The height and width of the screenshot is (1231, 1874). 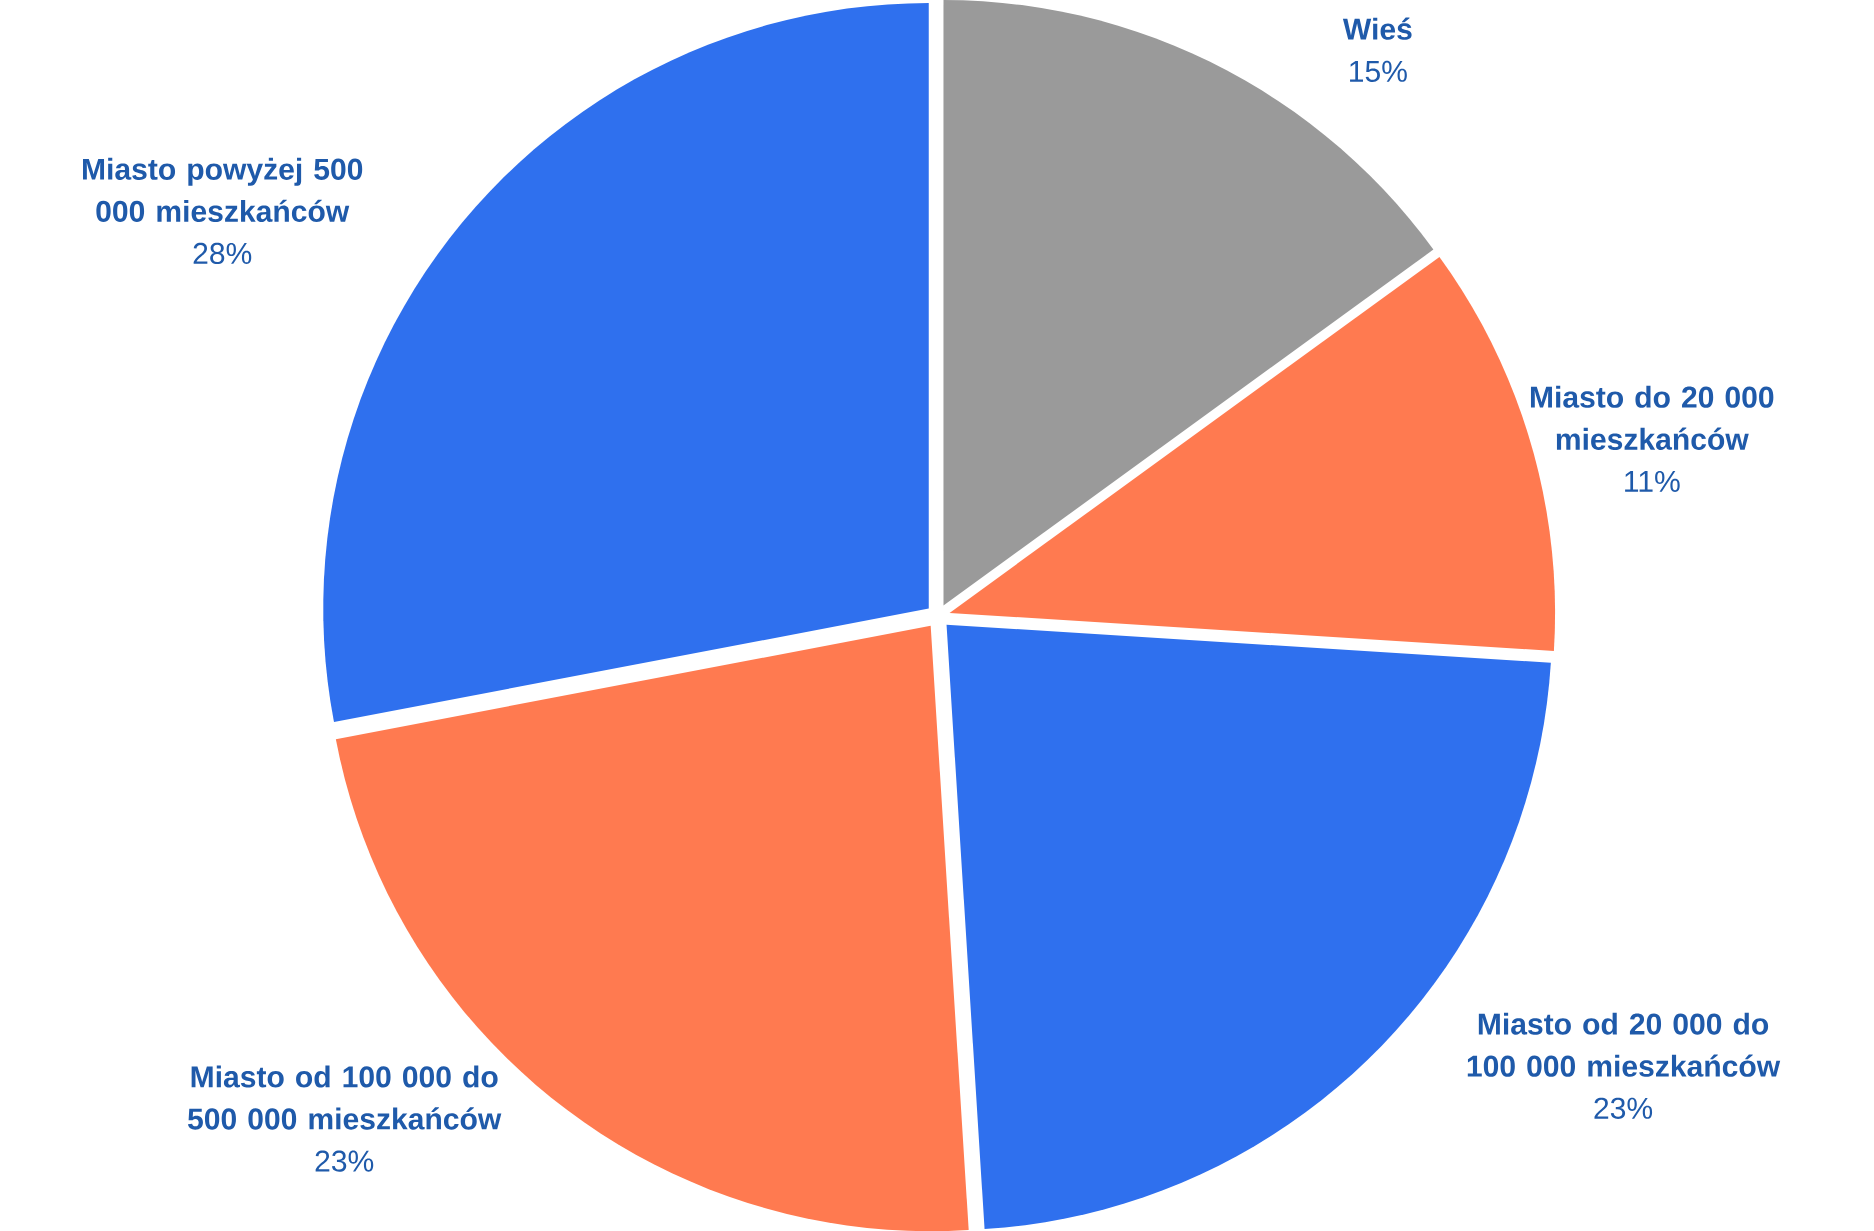 I want to click on slice-label: Miasto od 20 000 do 100 000 mieszkańców, so click(x=1624, y=1044).